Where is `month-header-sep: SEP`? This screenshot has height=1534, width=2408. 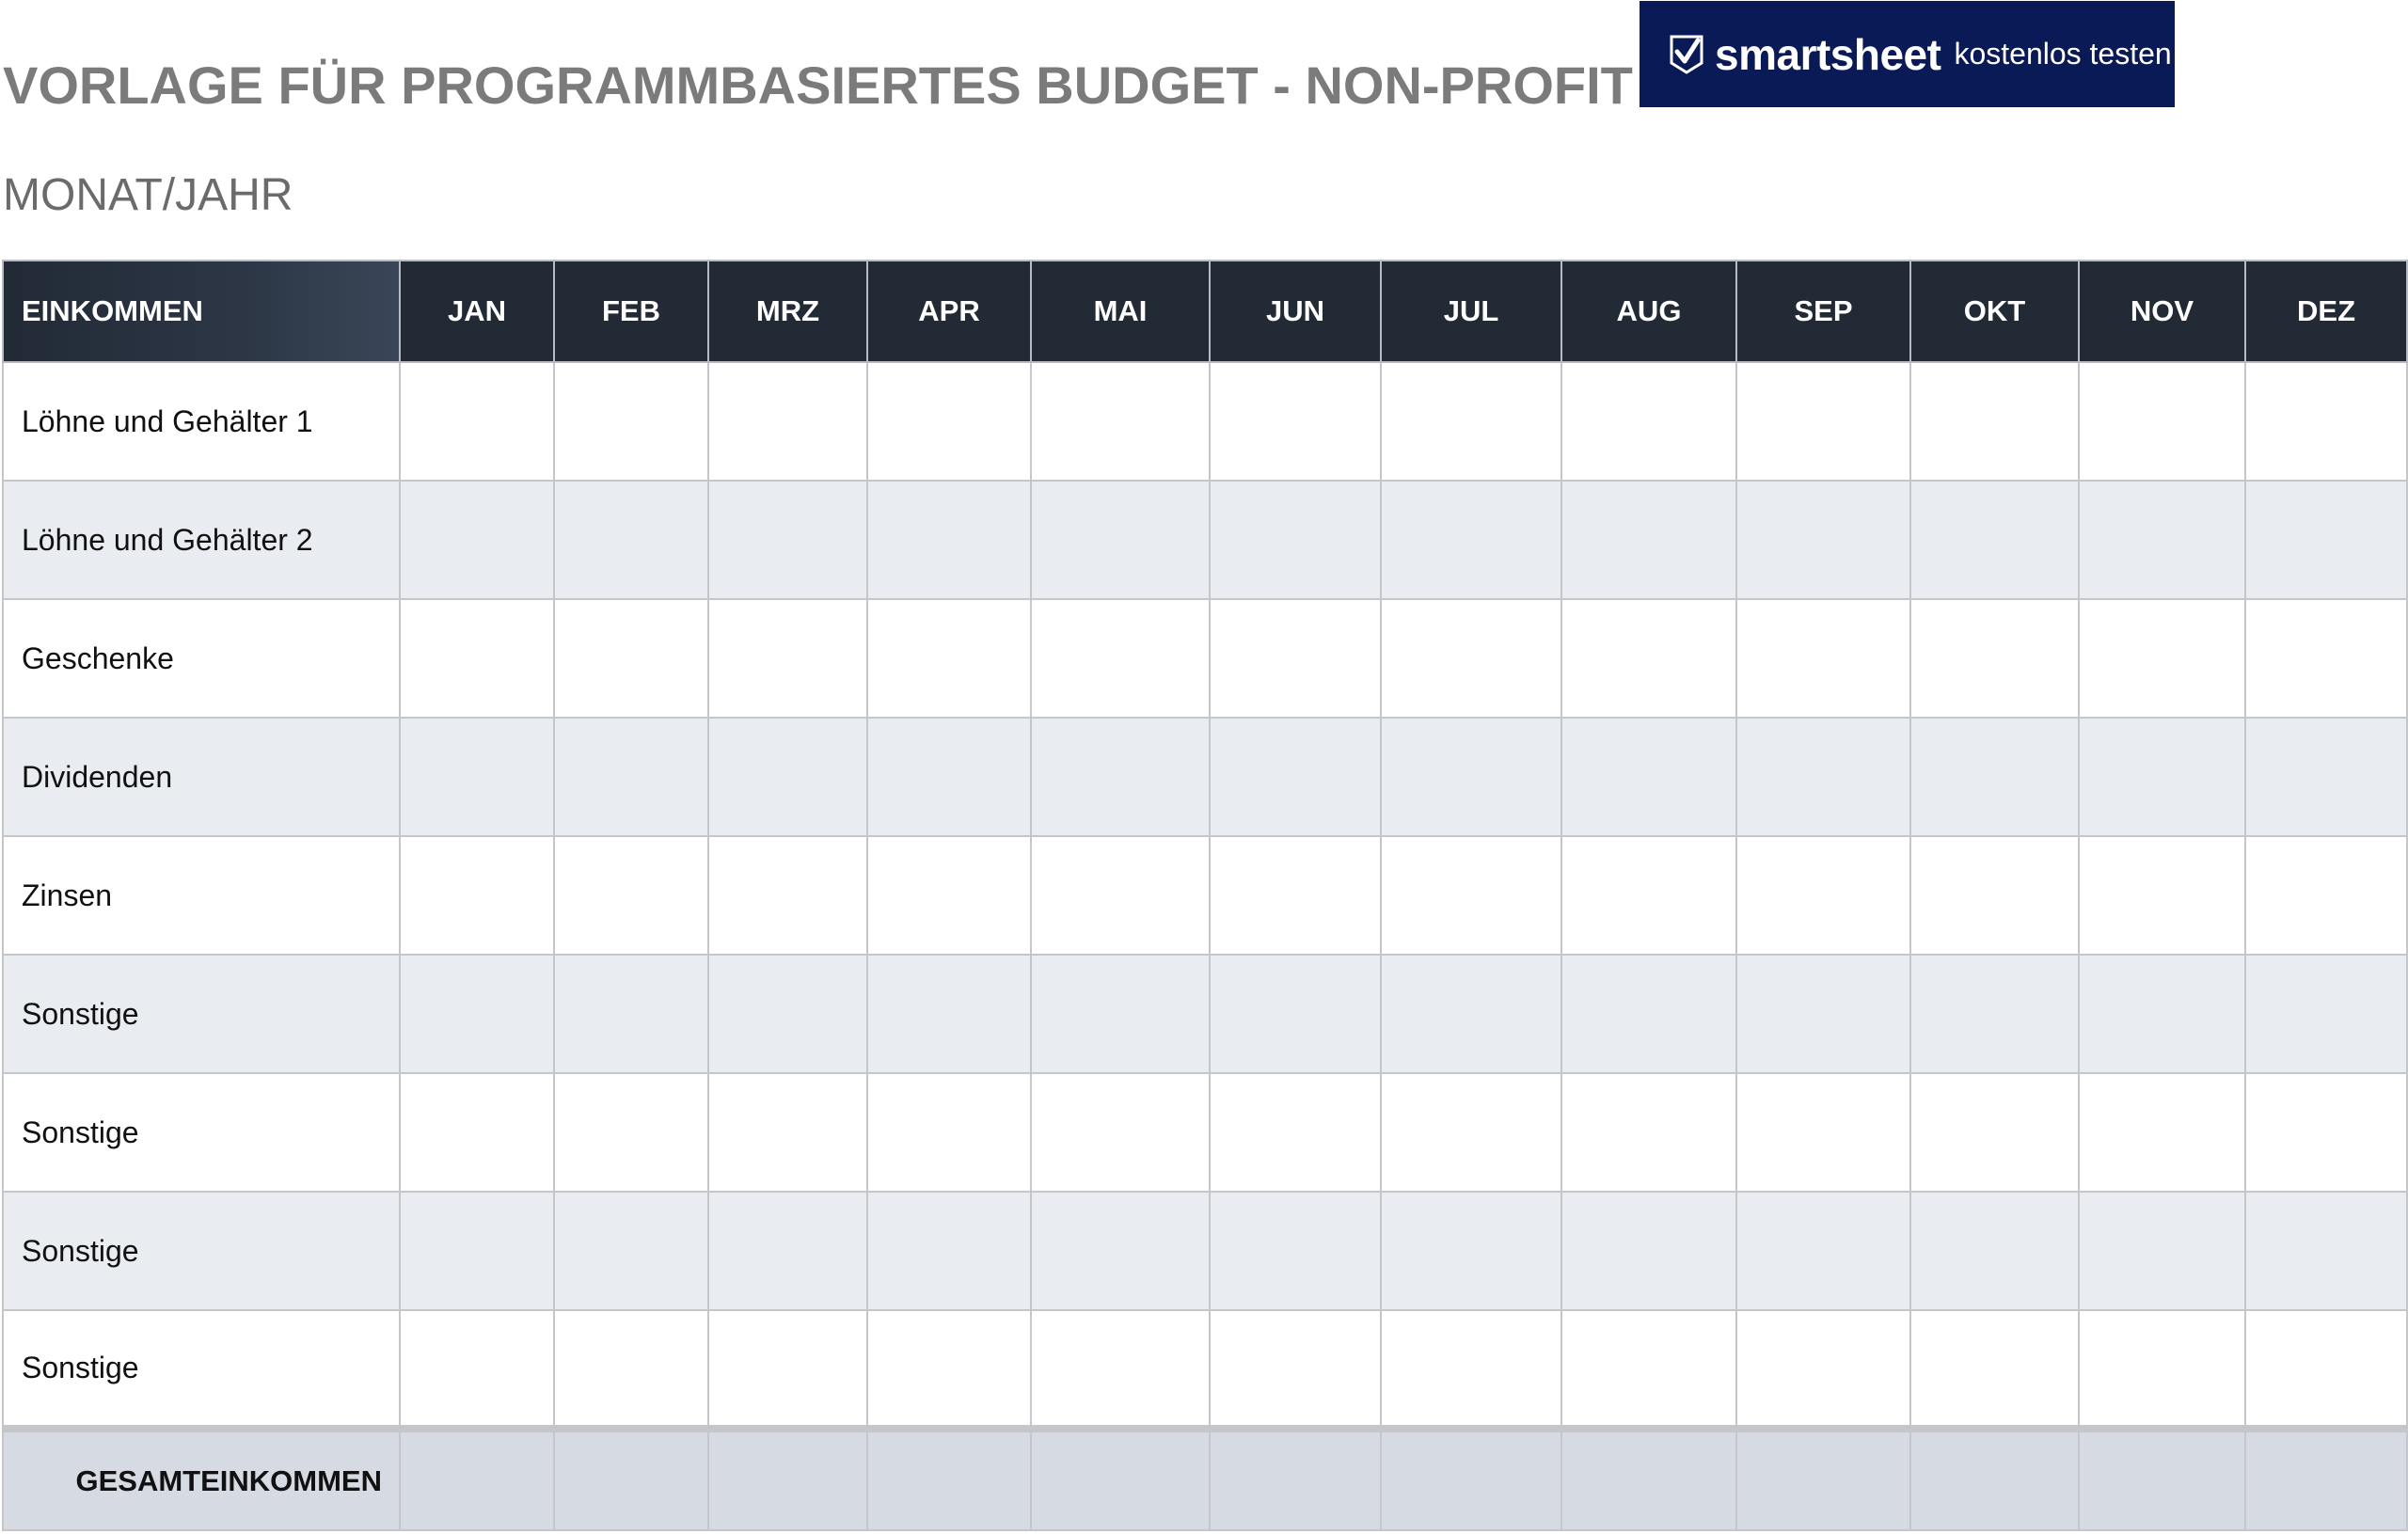
month-header-sep: SEP is located at coordinates (1823, 312).